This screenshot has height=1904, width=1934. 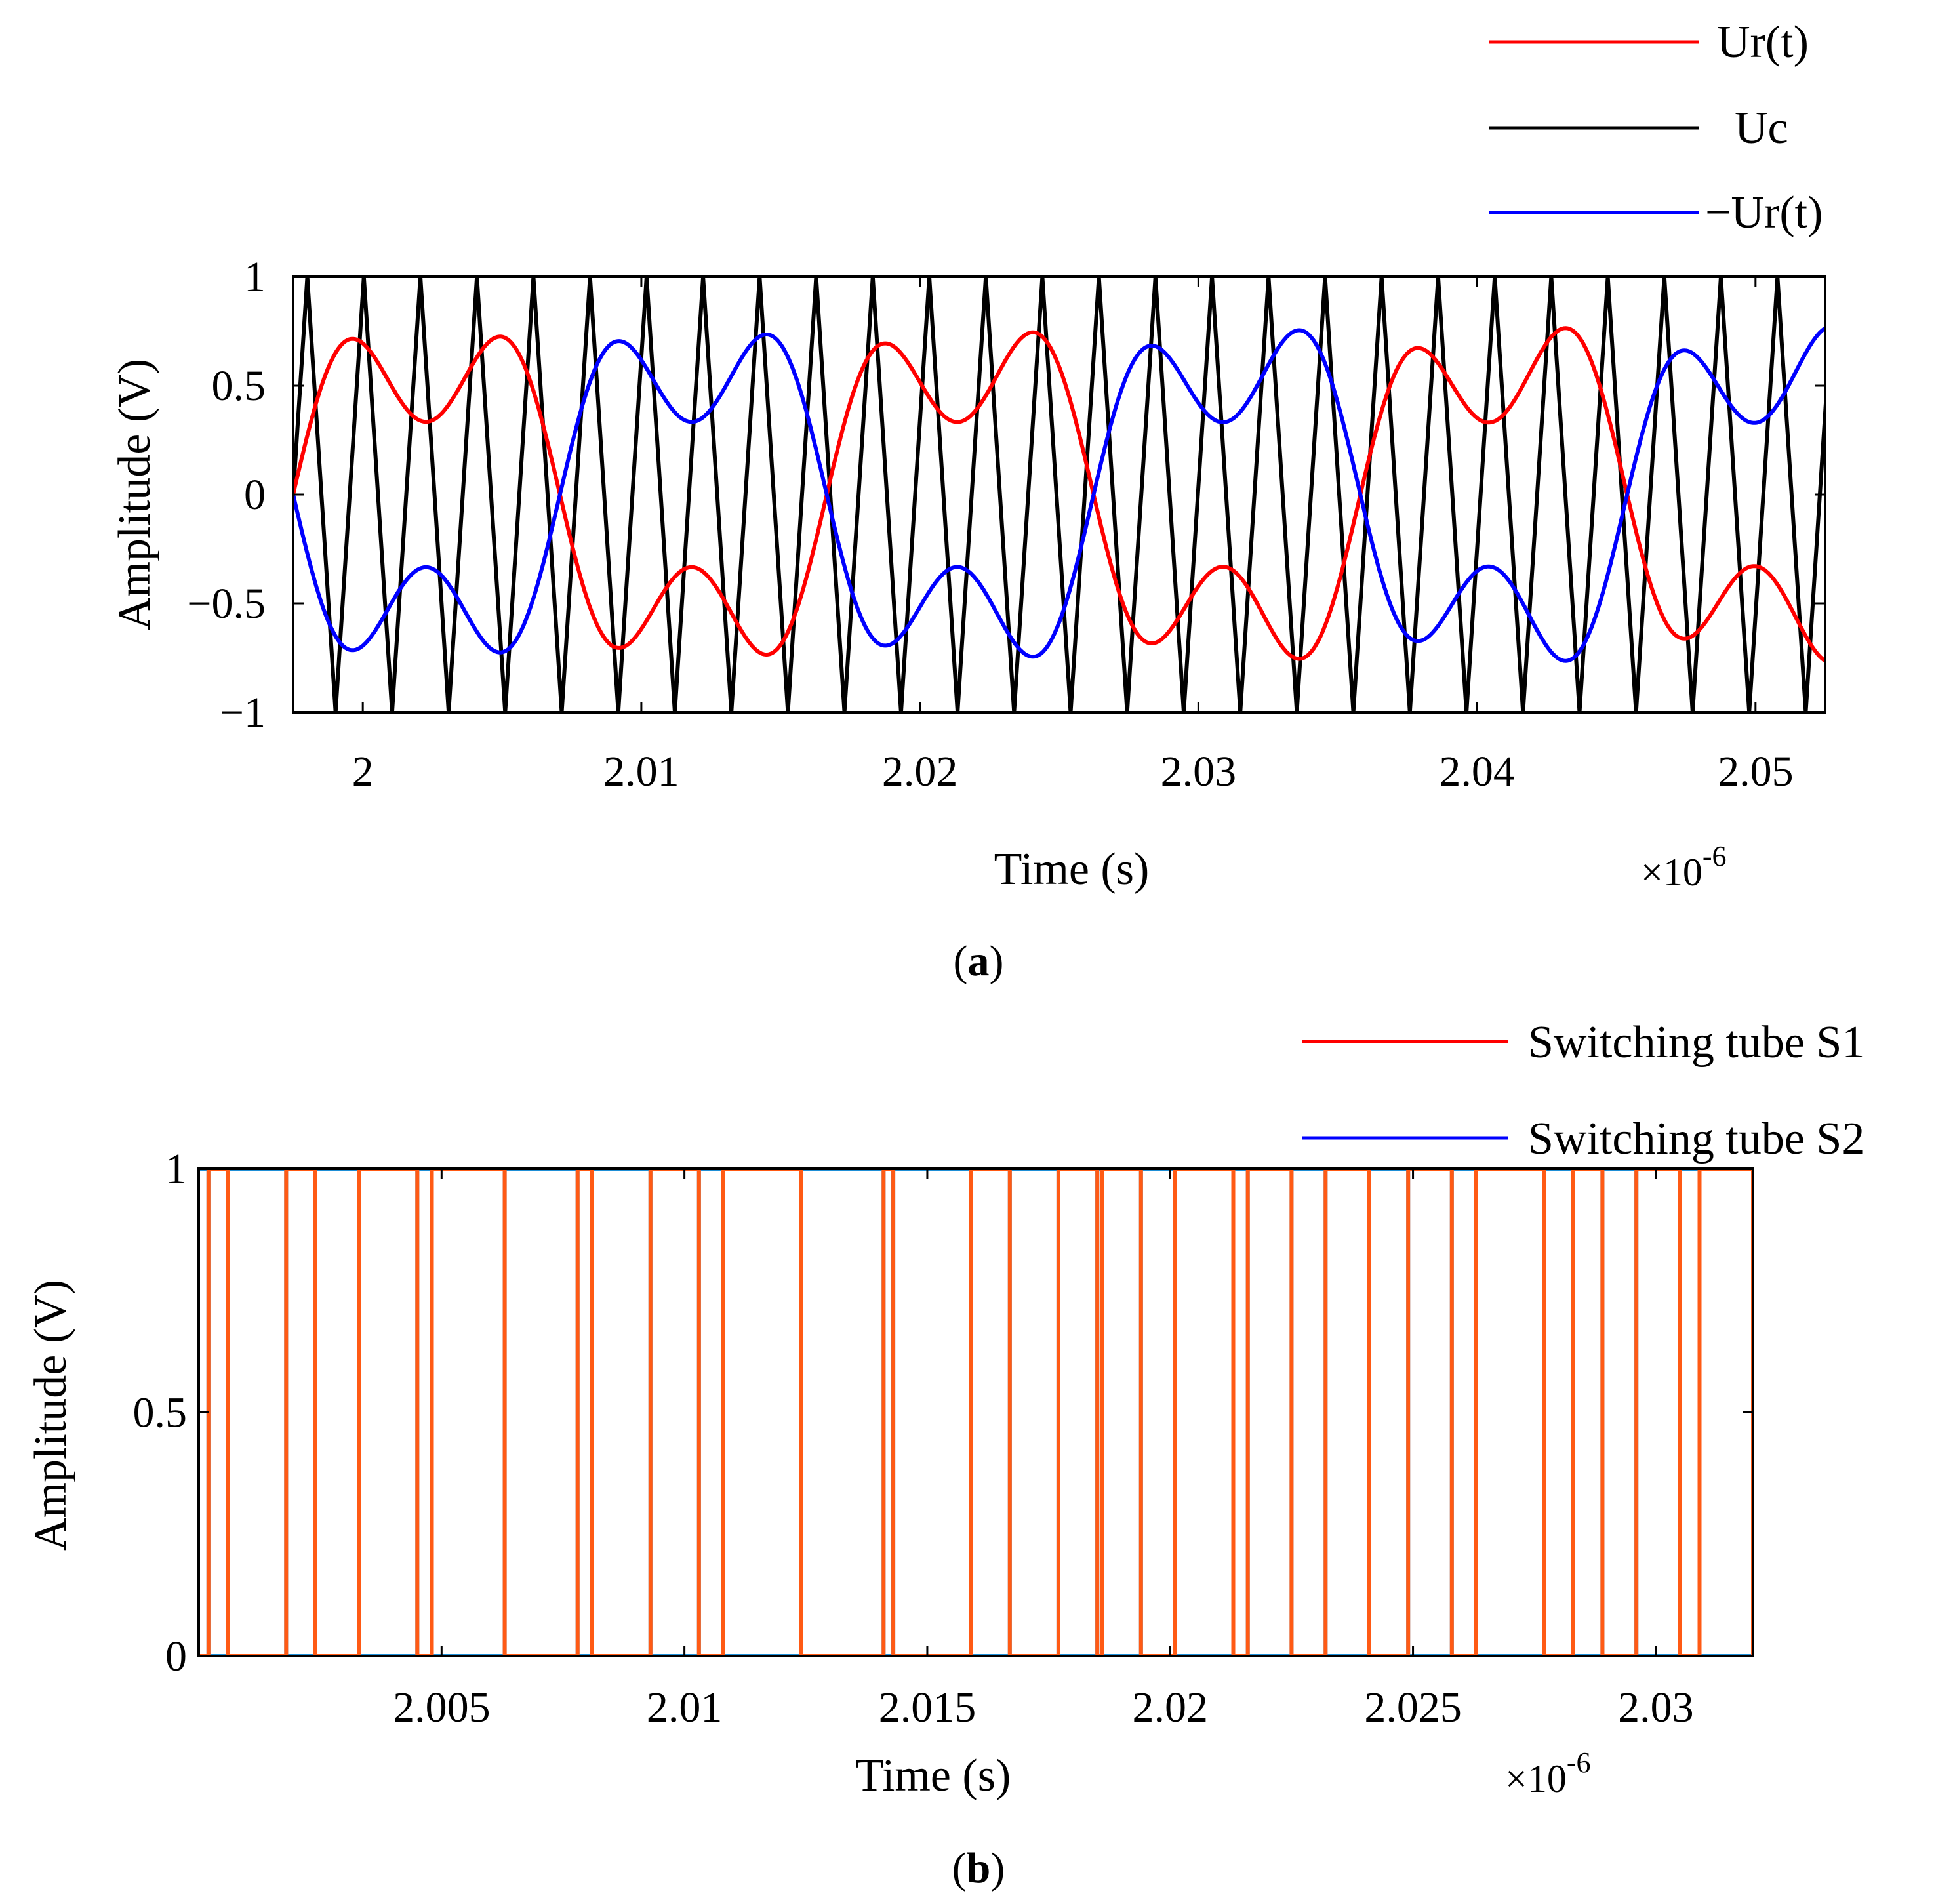 What do you see at coordinates (1696, 1042) in the screenshot?
I see `legend-b-label-s1: Switching tube S1` at bounding box center [1696, 1042].